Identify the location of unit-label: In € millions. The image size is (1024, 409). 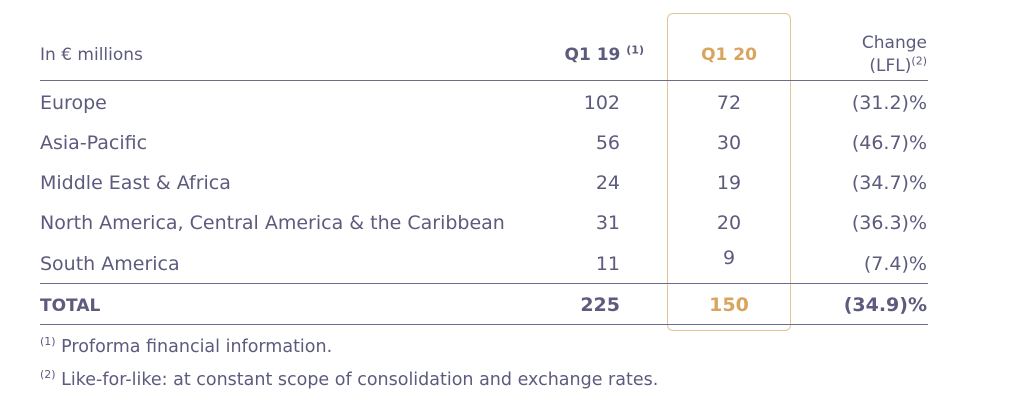
(91, 55).